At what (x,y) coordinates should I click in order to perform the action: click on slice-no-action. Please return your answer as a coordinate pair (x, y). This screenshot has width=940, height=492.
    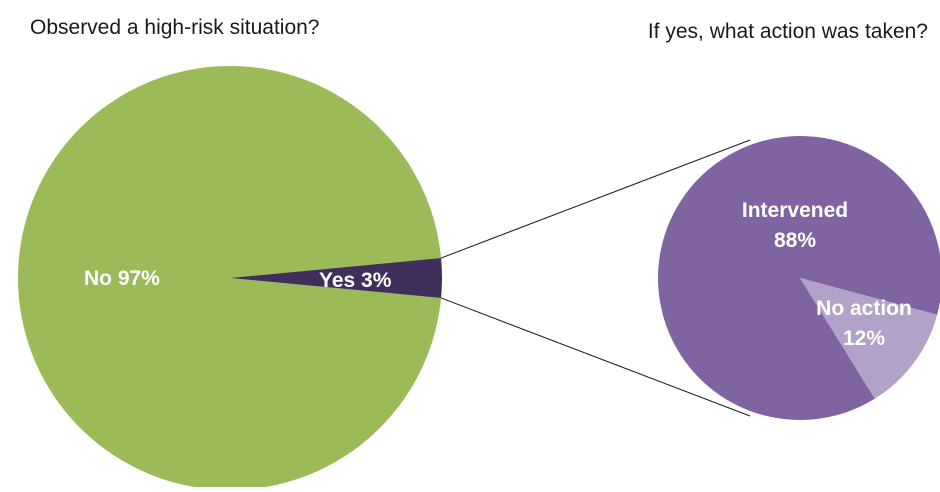
    Looking at the image, I should click on (869, 338).